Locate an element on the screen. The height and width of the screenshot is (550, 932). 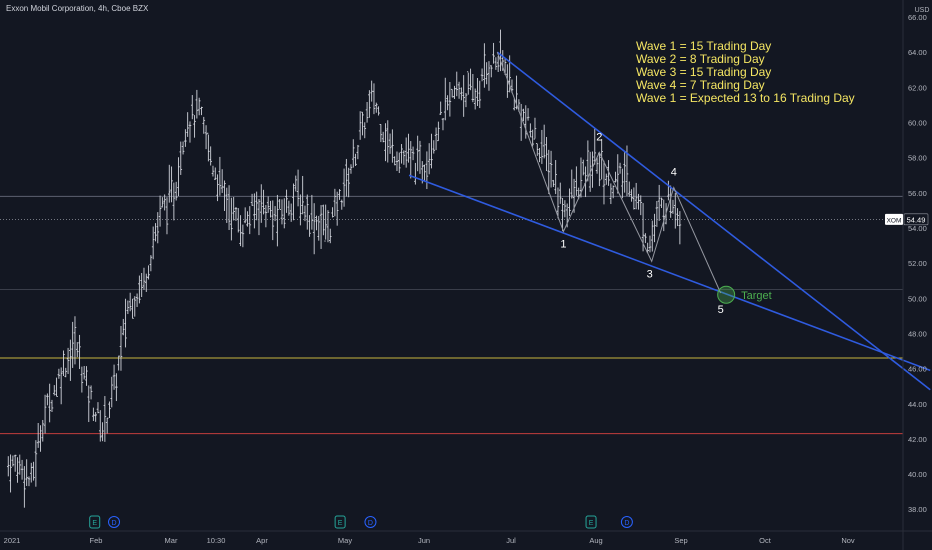
annotation-line: Wave 3 = 15 Trading Day is located at coordinates (704, 72).